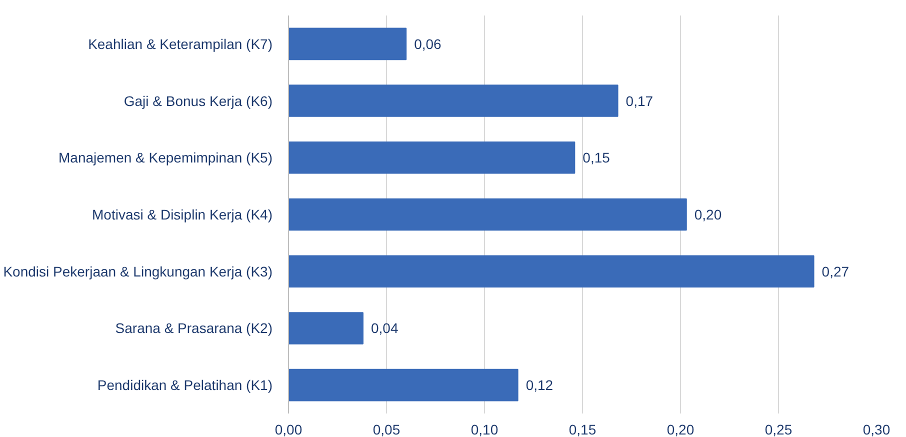 This screenshot has width=906, height=437. I want to click on y-tick-label: Keahlian & Keterampilan (K7), so click(180, 44).